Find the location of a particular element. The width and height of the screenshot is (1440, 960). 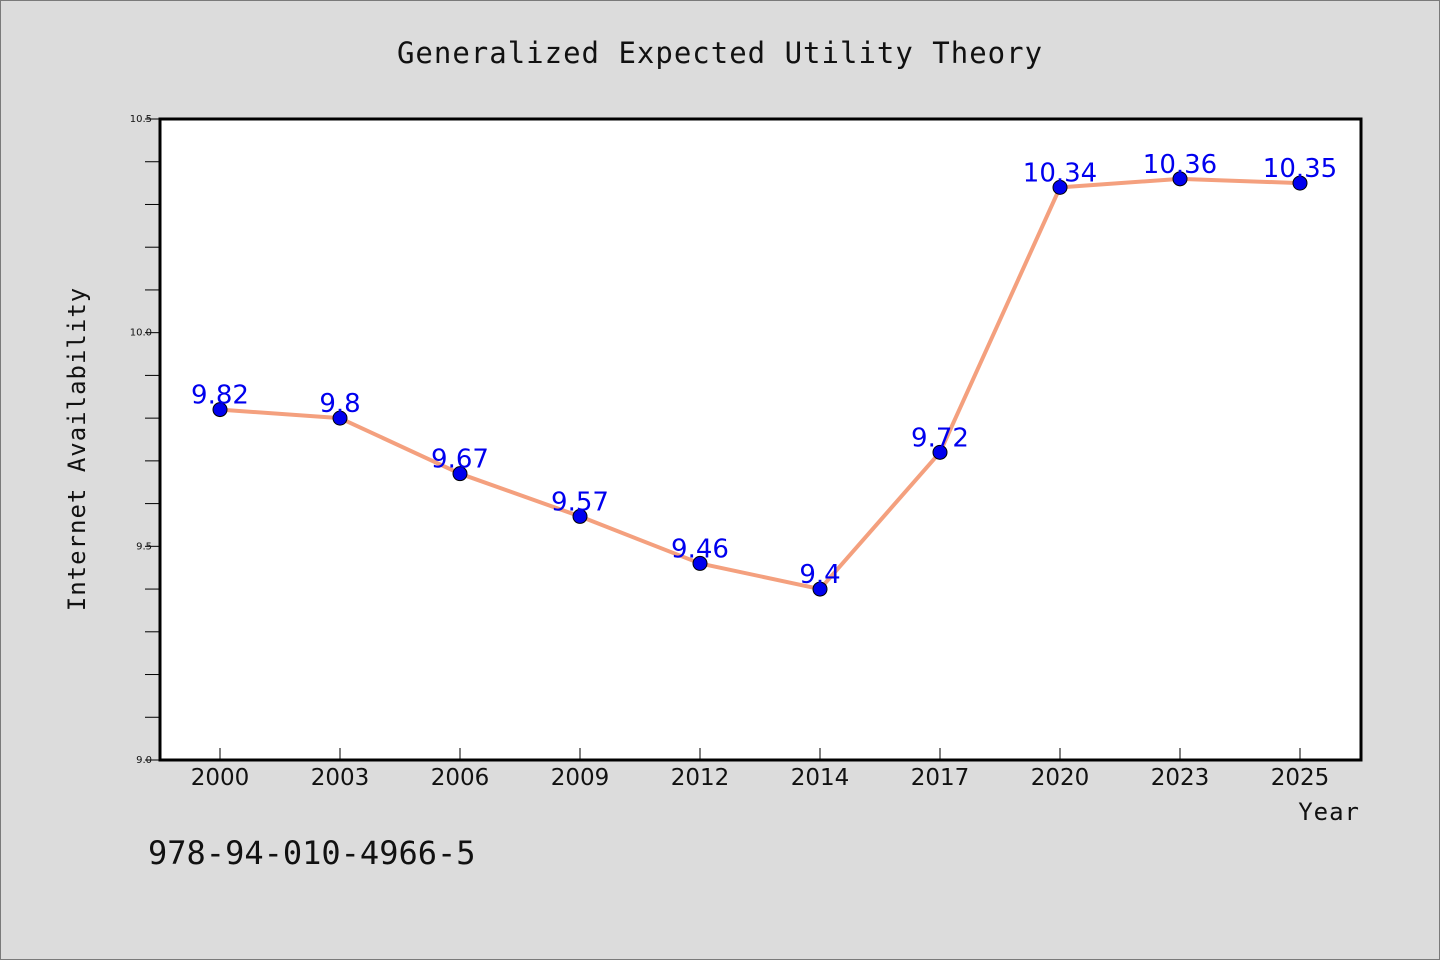

y-axis-ticks: 9.0 9.5 10.0 10.5 is located at coordinates (145, 440).